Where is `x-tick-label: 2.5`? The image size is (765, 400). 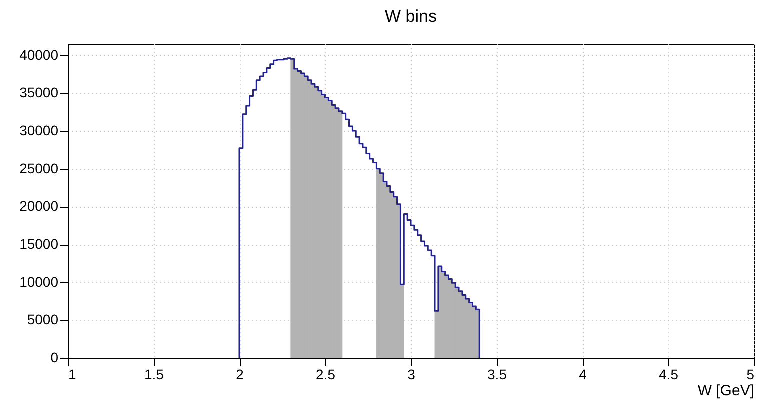 x-tick-label: 2.5 is located at coordinates (326, 374).